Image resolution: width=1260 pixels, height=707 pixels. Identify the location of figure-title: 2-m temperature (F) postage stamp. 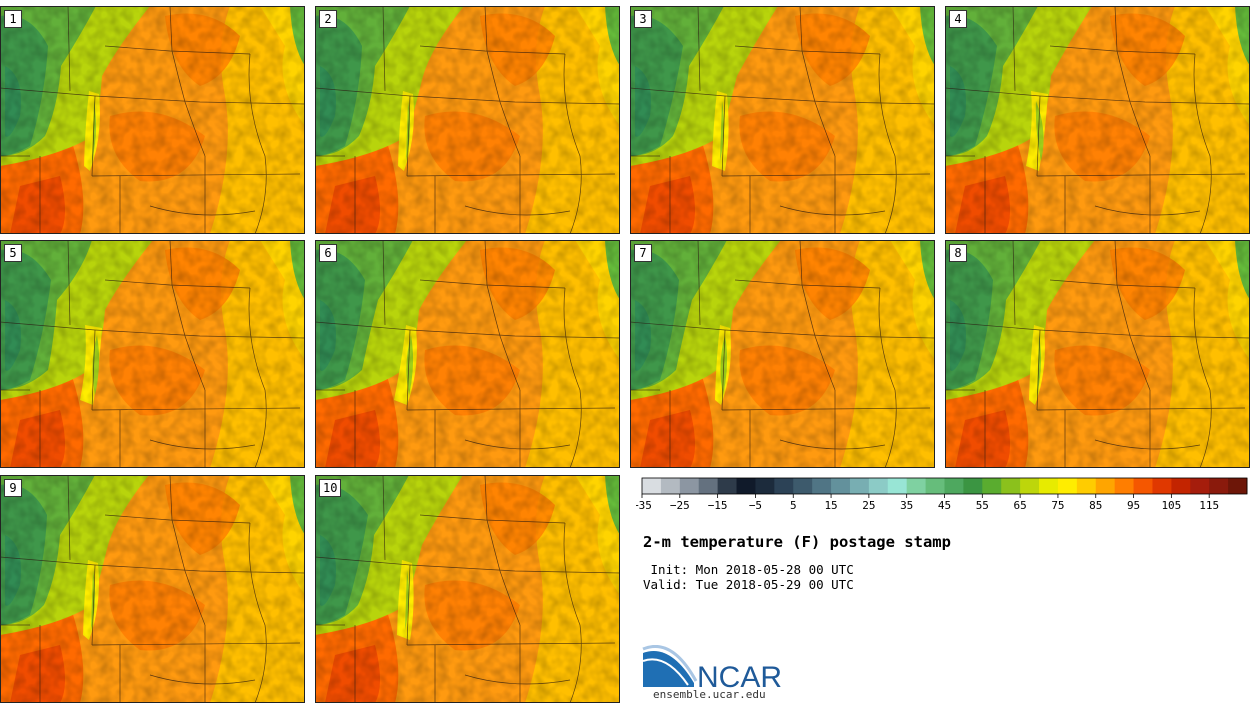
(797, 542).